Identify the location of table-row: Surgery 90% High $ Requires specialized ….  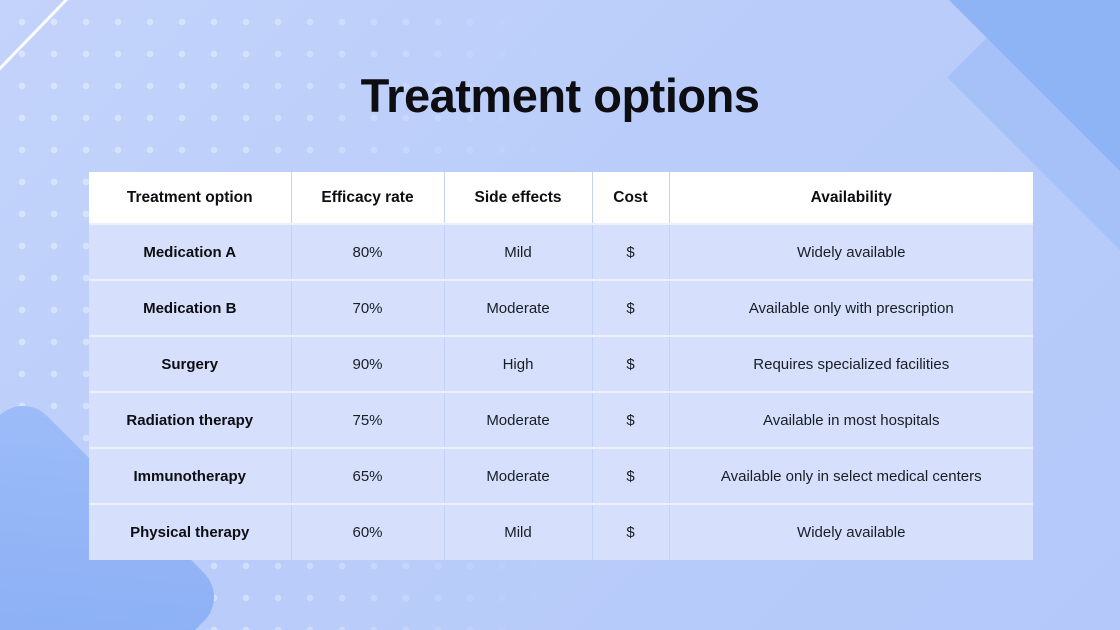
(561, 363).